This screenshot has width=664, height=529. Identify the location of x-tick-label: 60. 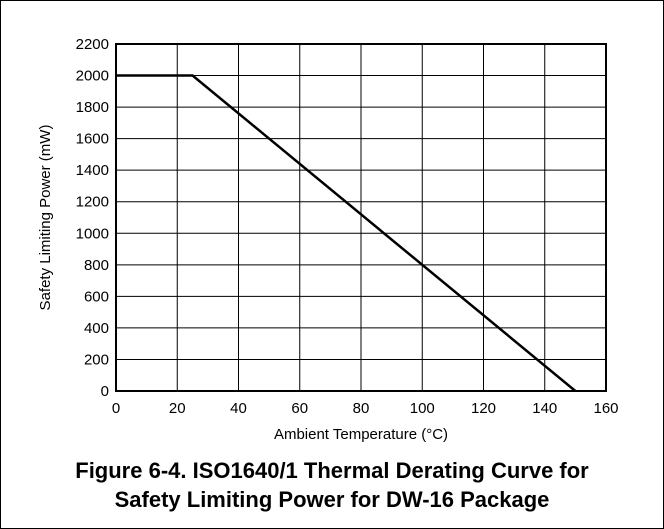
(299, 408).